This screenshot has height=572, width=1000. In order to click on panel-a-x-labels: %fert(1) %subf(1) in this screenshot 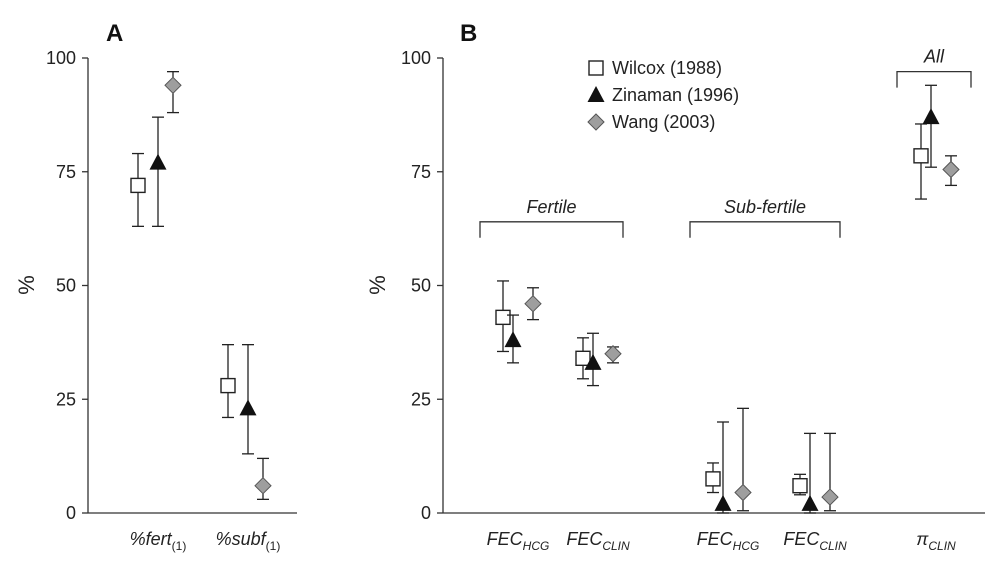, I will do `click(205, 541)`.